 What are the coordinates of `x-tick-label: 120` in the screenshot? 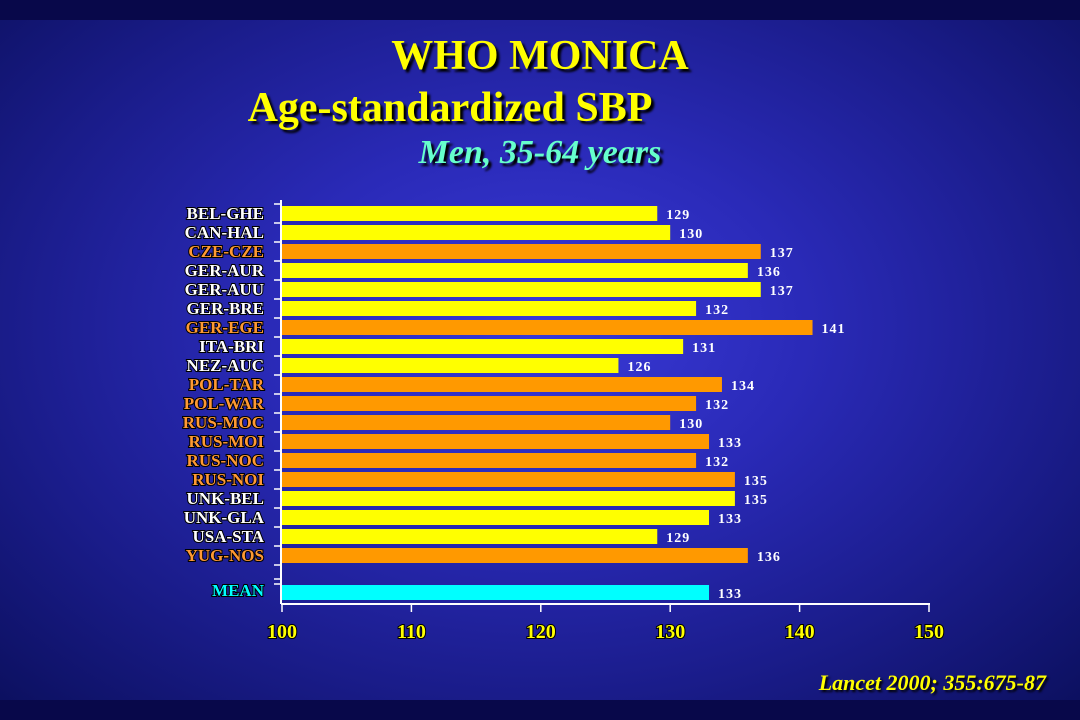 It's located at (541, 632).